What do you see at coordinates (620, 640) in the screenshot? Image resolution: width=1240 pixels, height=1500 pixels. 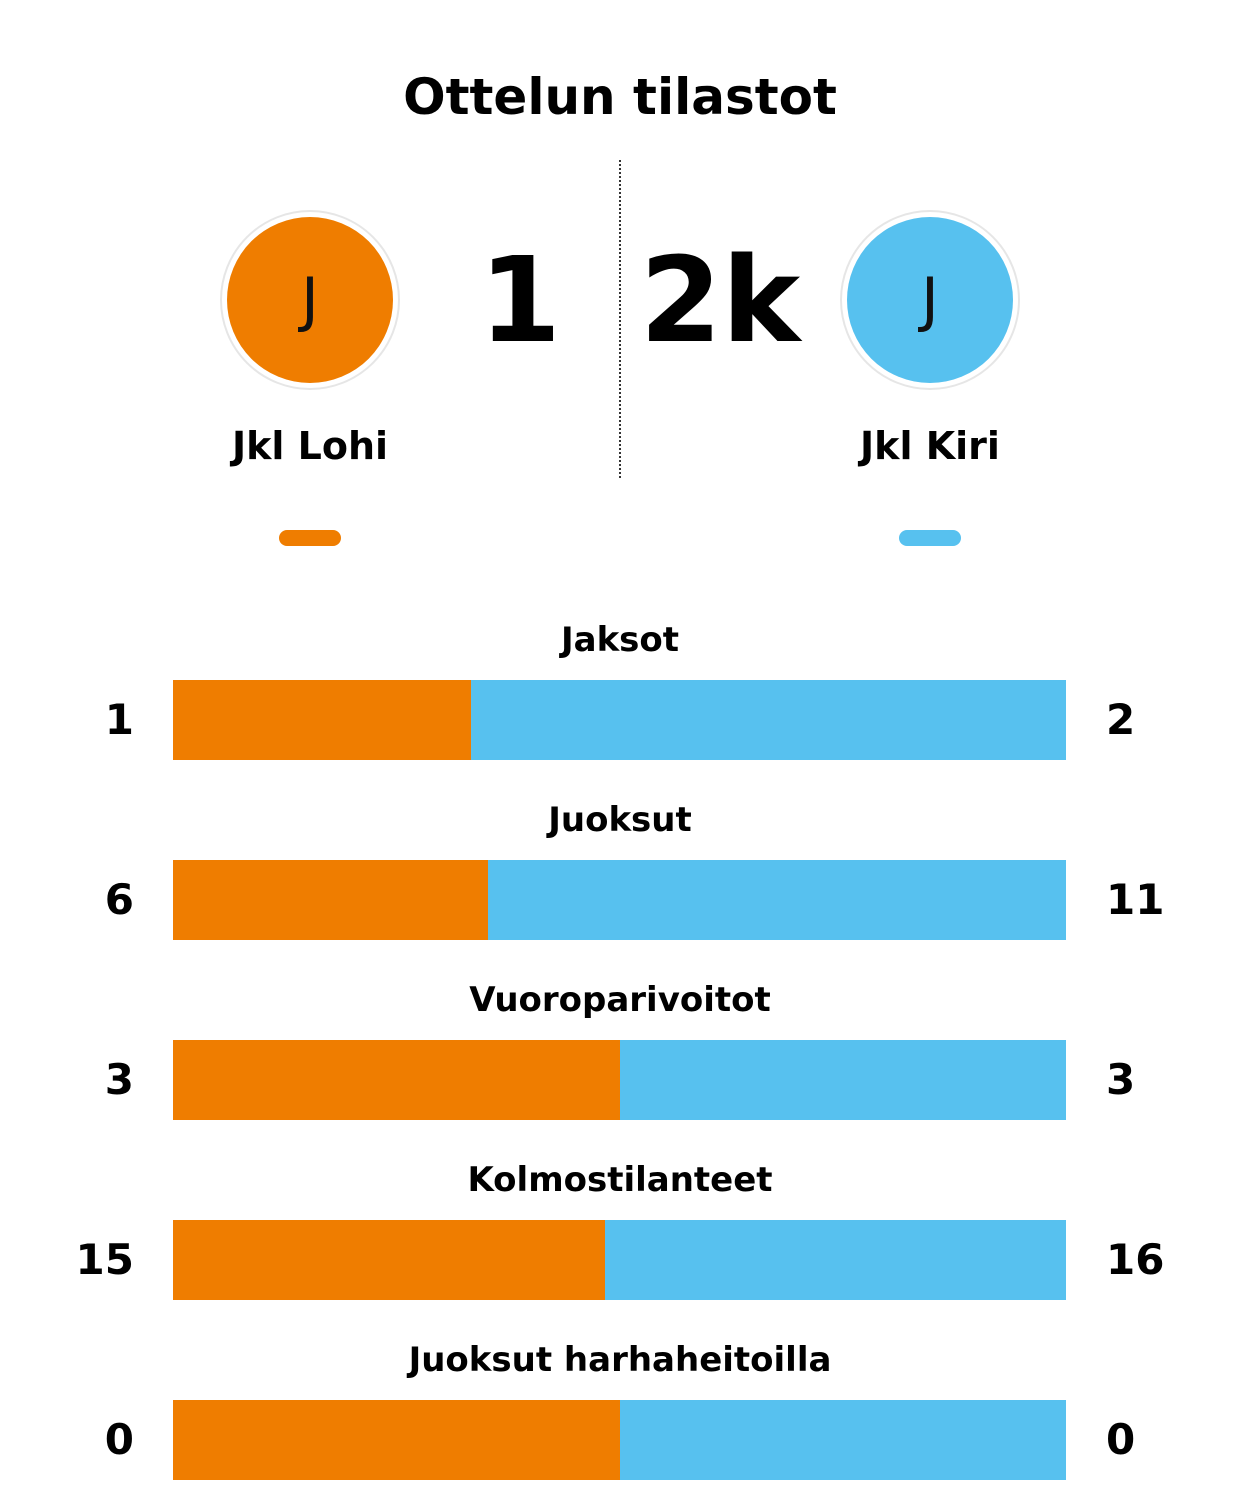 I see `stat-label: Jaksot` at bounding box center [620, 640].